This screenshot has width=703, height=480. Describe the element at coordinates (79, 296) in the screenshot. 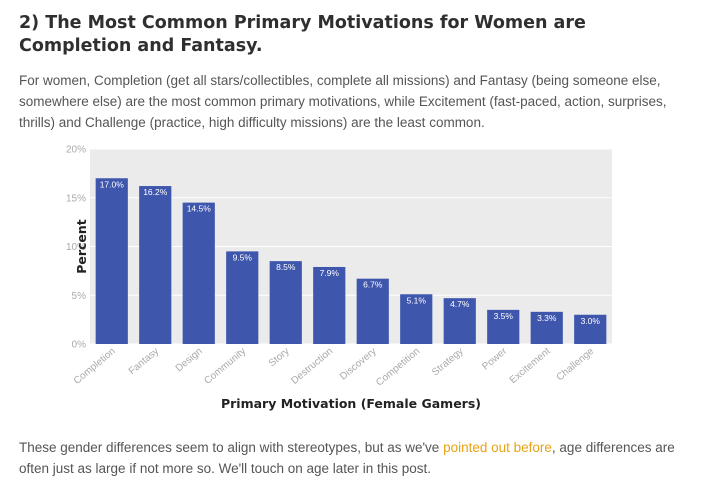

I see `y-tick-label: 5%` at that location.